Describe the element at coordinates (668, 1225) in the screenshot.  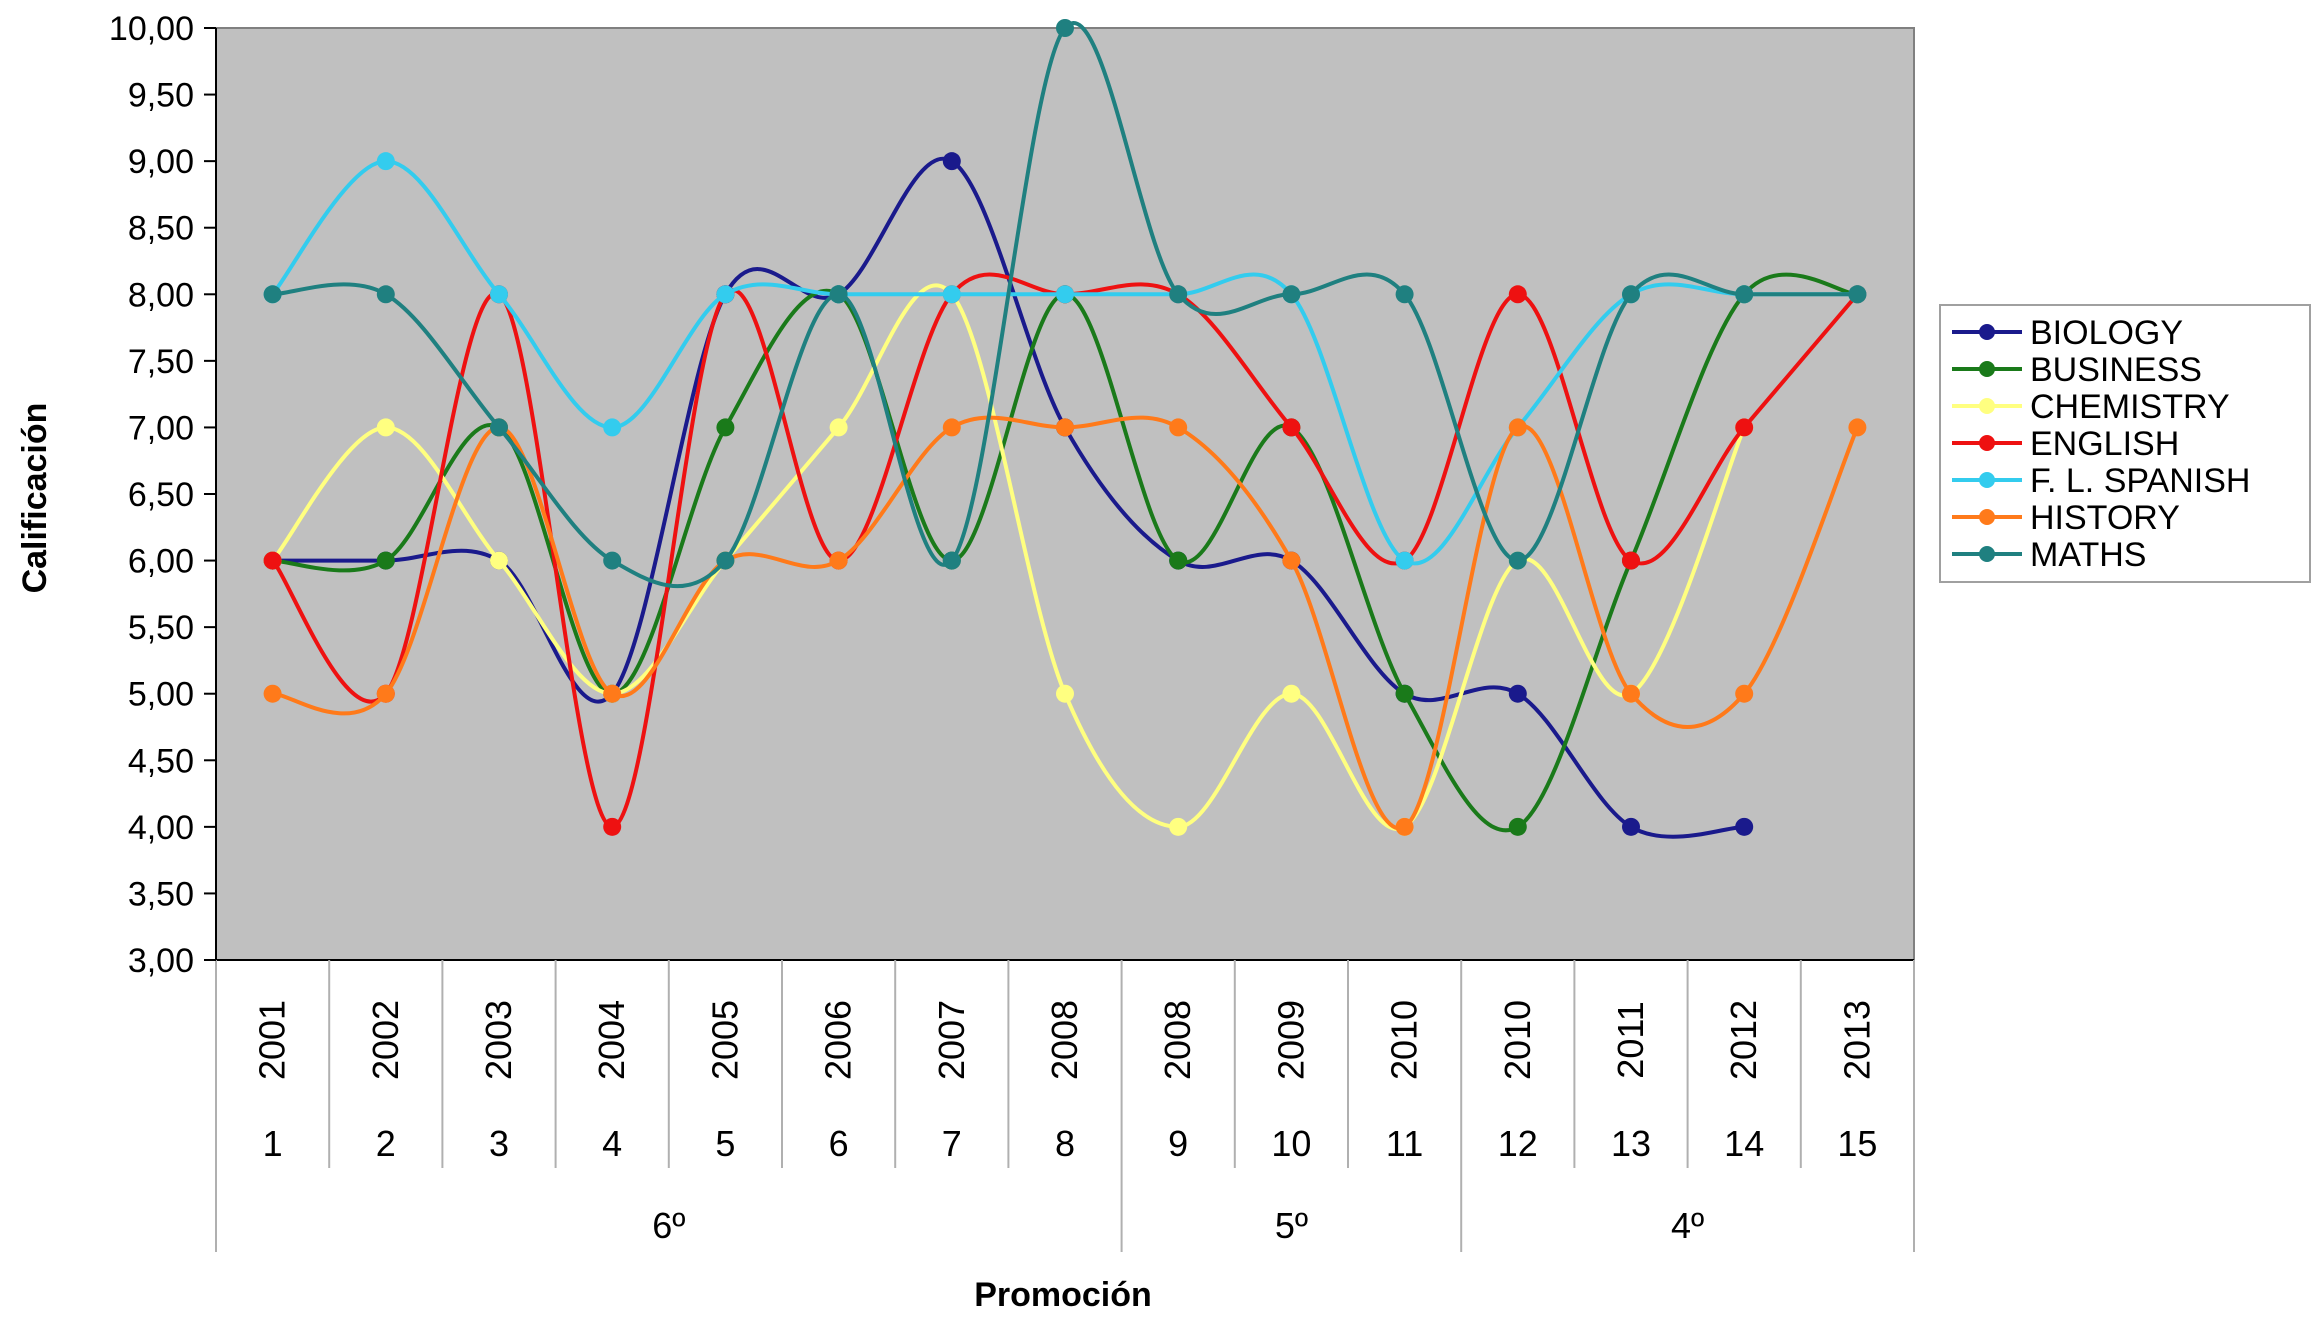
I see `x-group-label: 6º` at that location.